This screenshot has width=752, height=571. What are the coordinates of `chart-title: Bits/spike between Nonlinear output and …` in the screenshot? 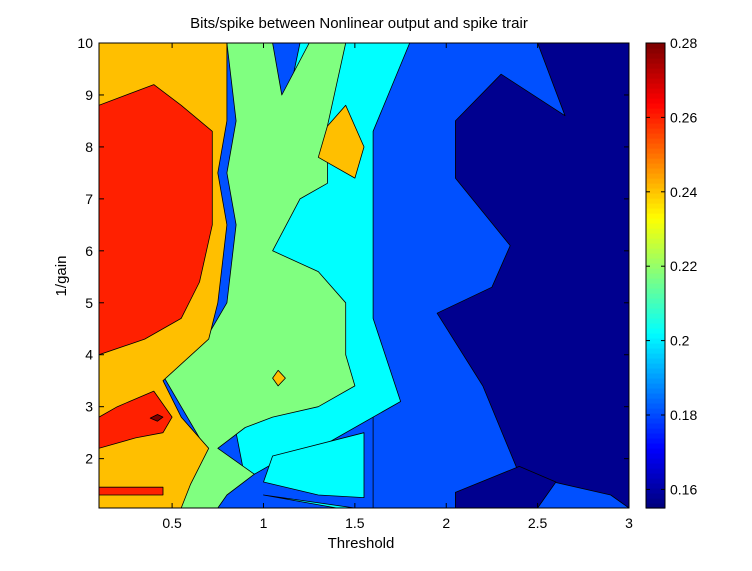 It's located at (359, 23).